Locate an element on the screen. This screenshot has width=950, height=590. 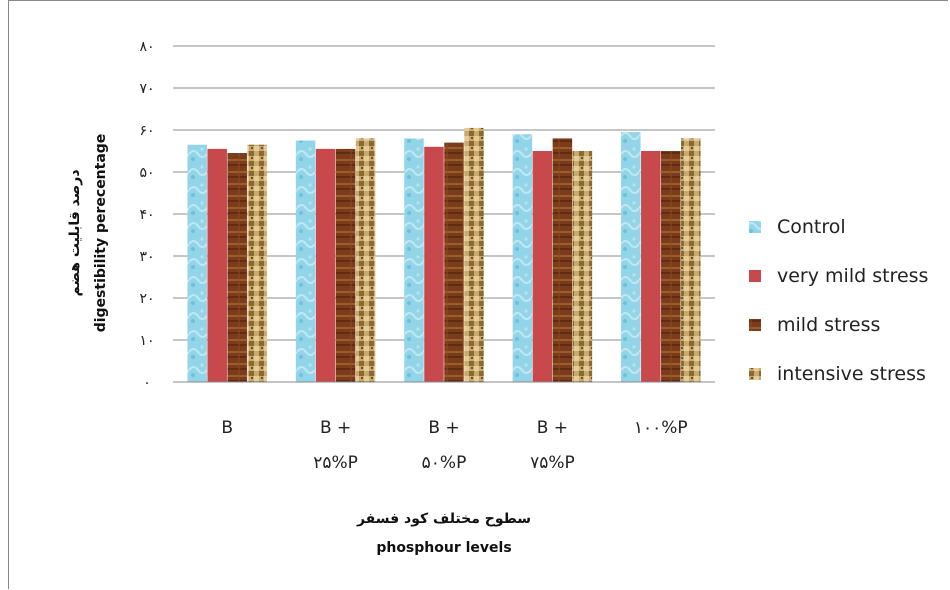
legend-label: intensive stress is located at coordinates (851, 374).